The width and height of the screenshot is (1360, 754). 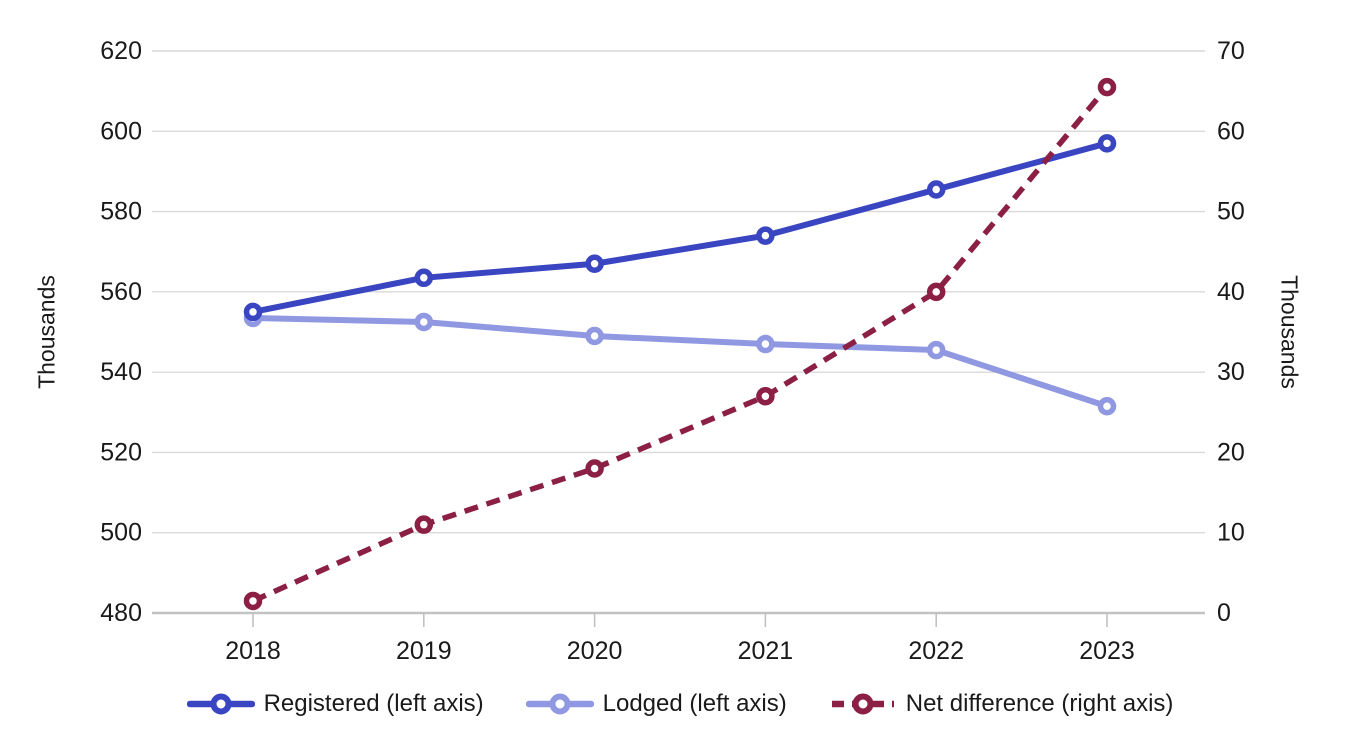 What do you see at coordinates (559, 704) in the screenshot?
I see `lodged-line-marker-icon` at bounding box center [559, 704].